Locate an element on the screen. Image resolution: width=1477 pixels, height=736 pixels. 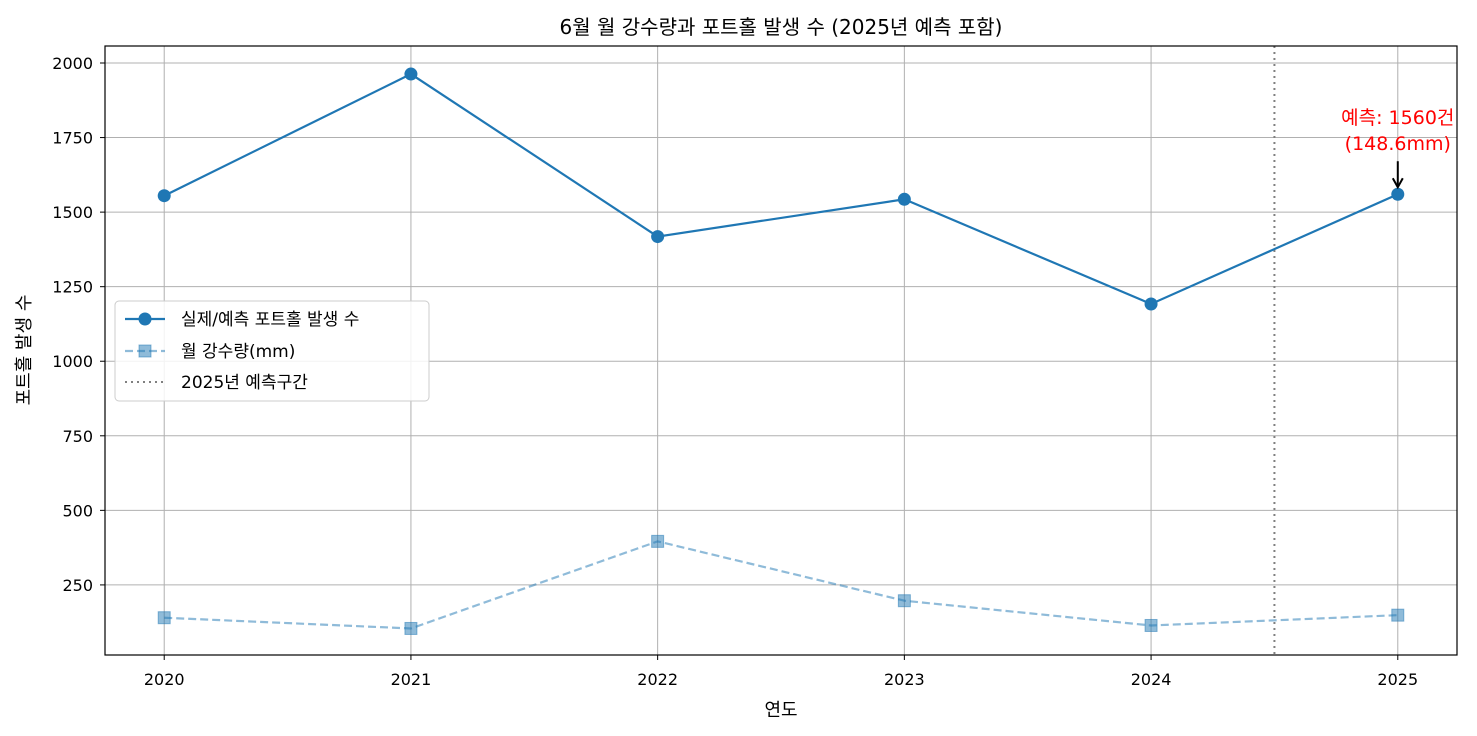
x-tick-label: 2024 is located at coordinates (1151, 679).